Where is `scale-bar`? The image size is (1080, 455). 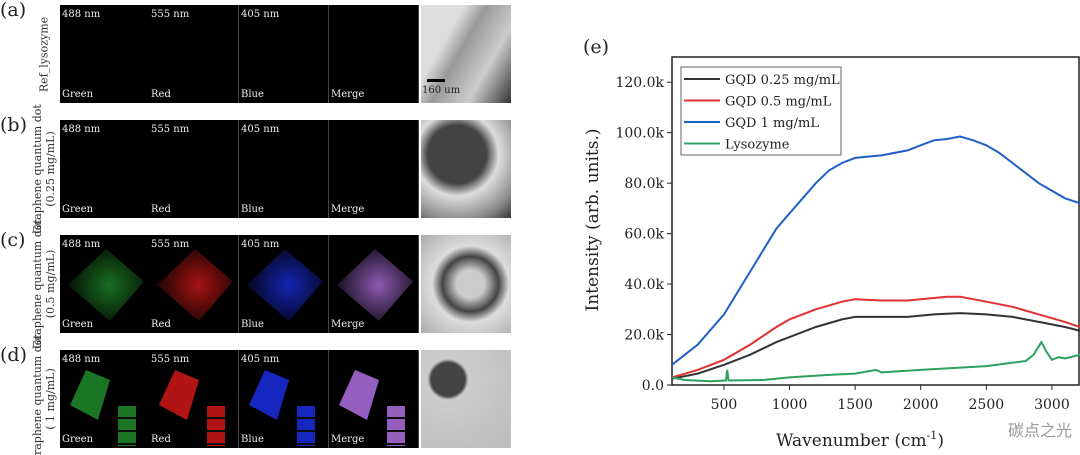
scale-bar is located at coordinates (436, 80).